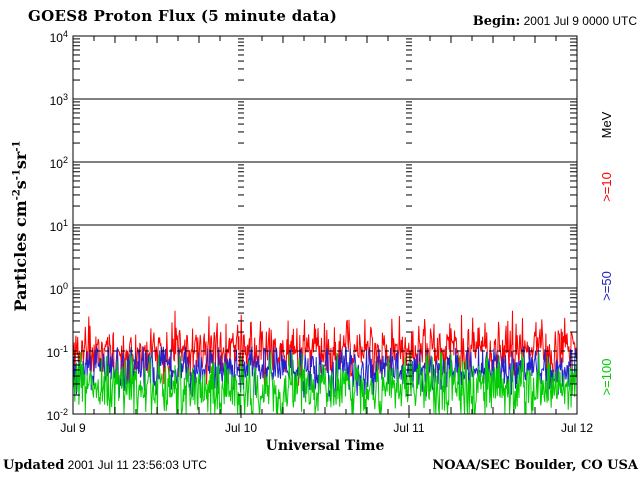 This screenshot has width=640, height=480. What do you see at coordinates (606, 286) in the screenshot?
I see `legend-ge50-label: >=50` at bounding box center [606, 286].